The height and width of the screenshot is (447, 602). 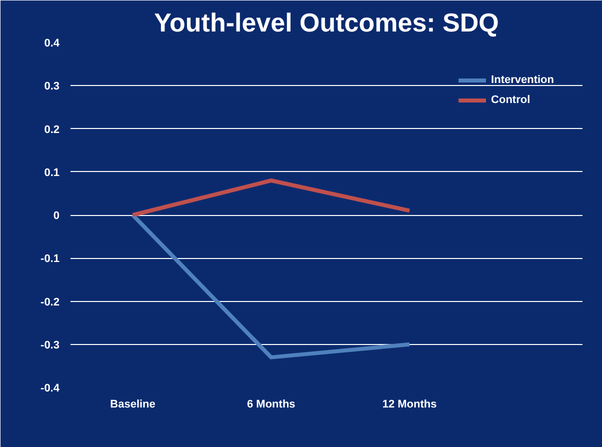 I want to click on y-tick-label: -0.1, so click(x=50, y=259).